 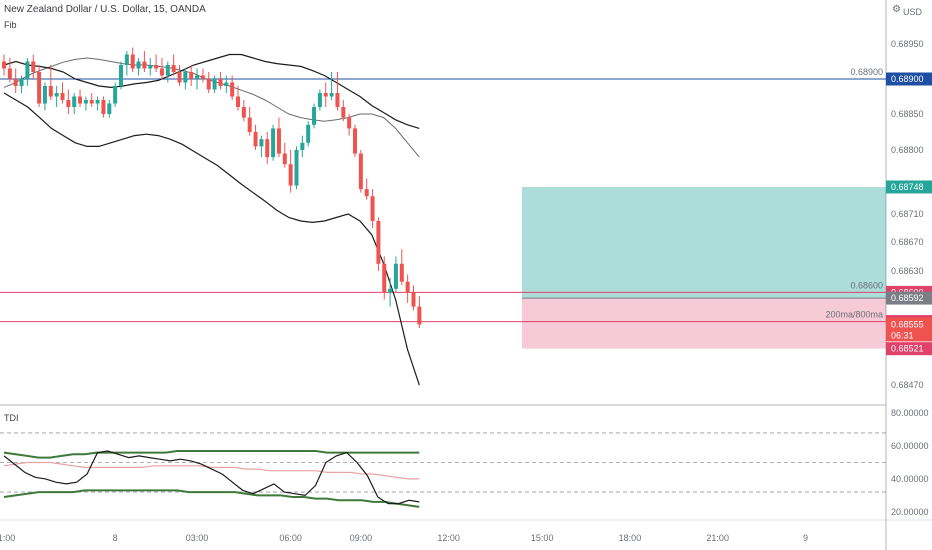 I want to click on x-tick-0: 21:00, so click(x=7, y=538).